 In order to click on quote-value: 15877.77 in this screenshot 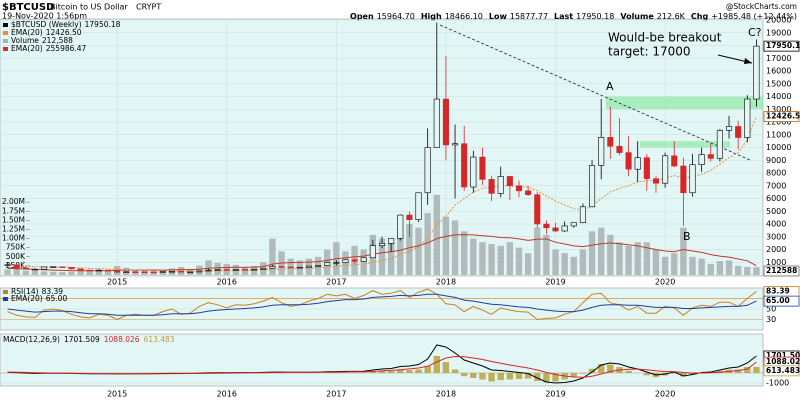, I will do `click(529, 16)`.